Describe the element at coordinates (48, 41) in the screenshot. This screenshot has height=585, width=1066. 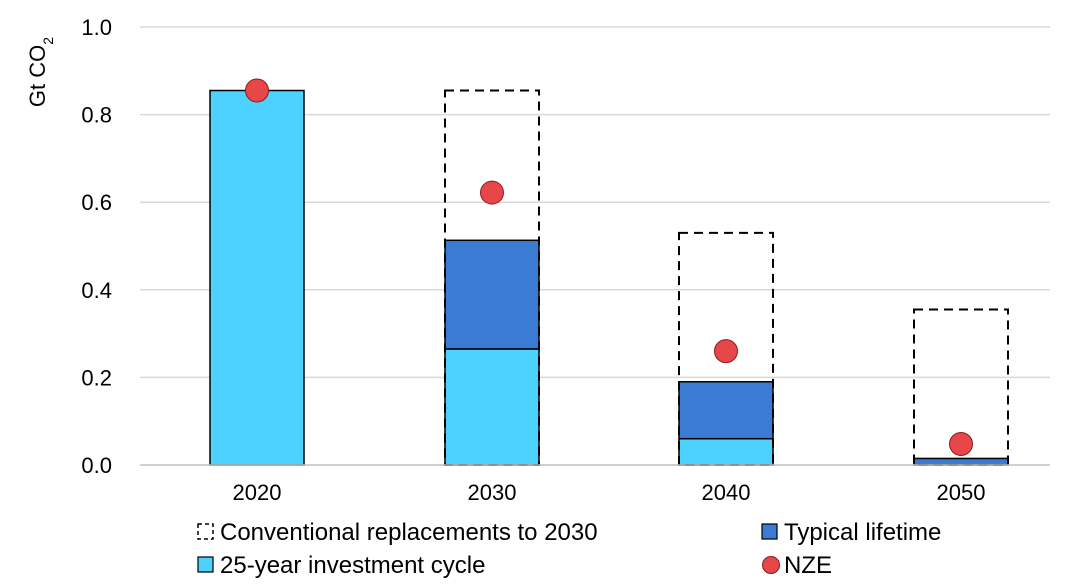
I see `y-axis-label-subscript: 2` at that location.